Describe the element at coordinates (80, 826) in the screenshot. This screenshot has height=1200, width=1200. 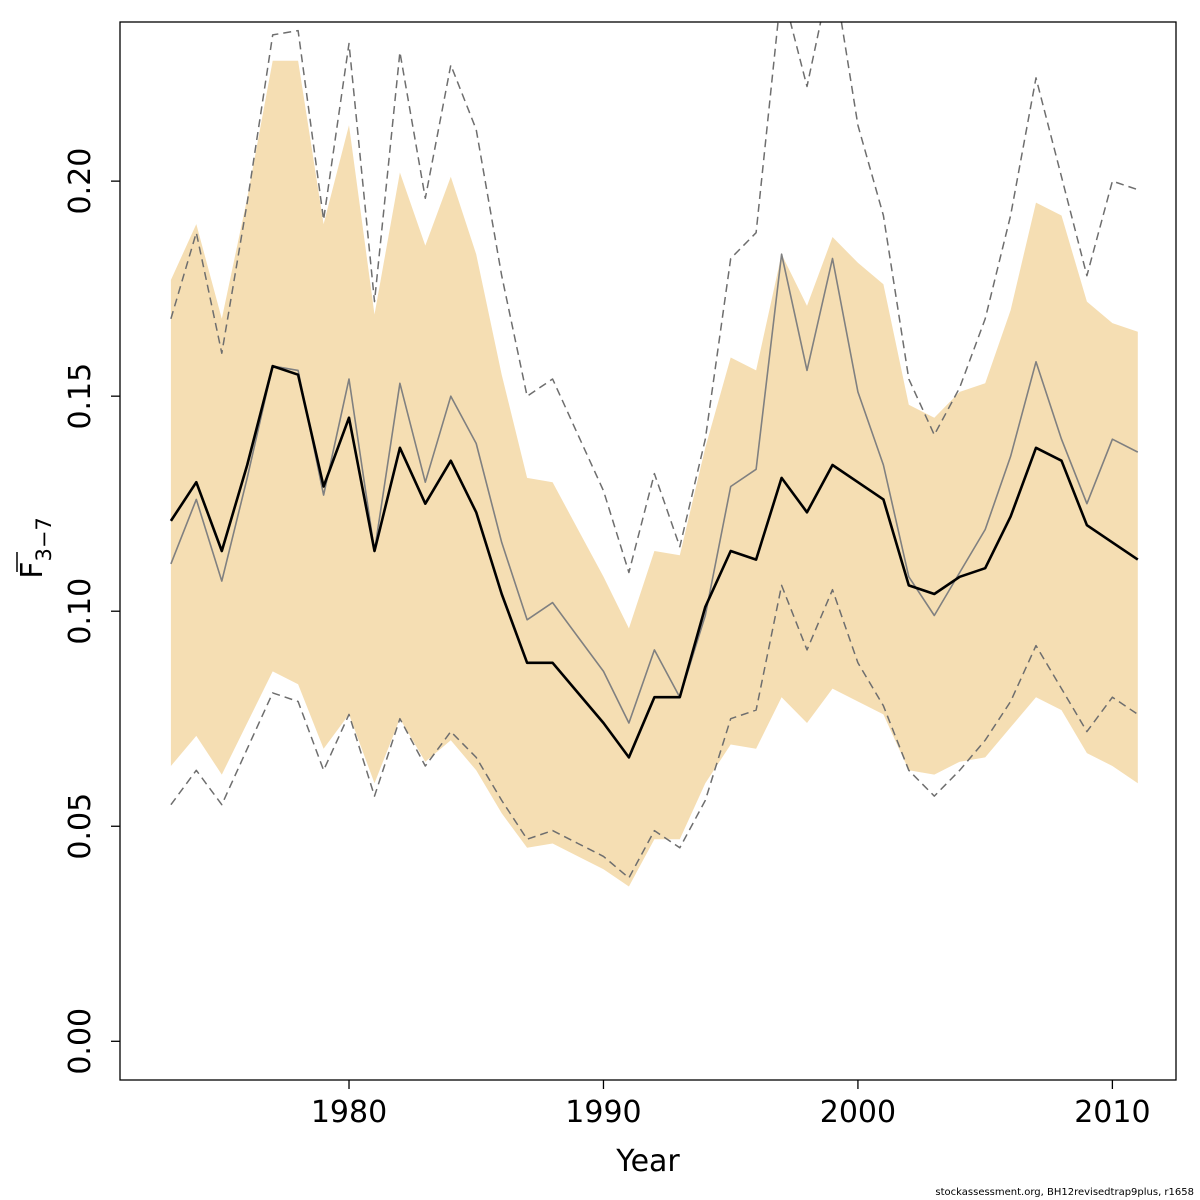
I see `y-tick-label: 0.05` at that location.